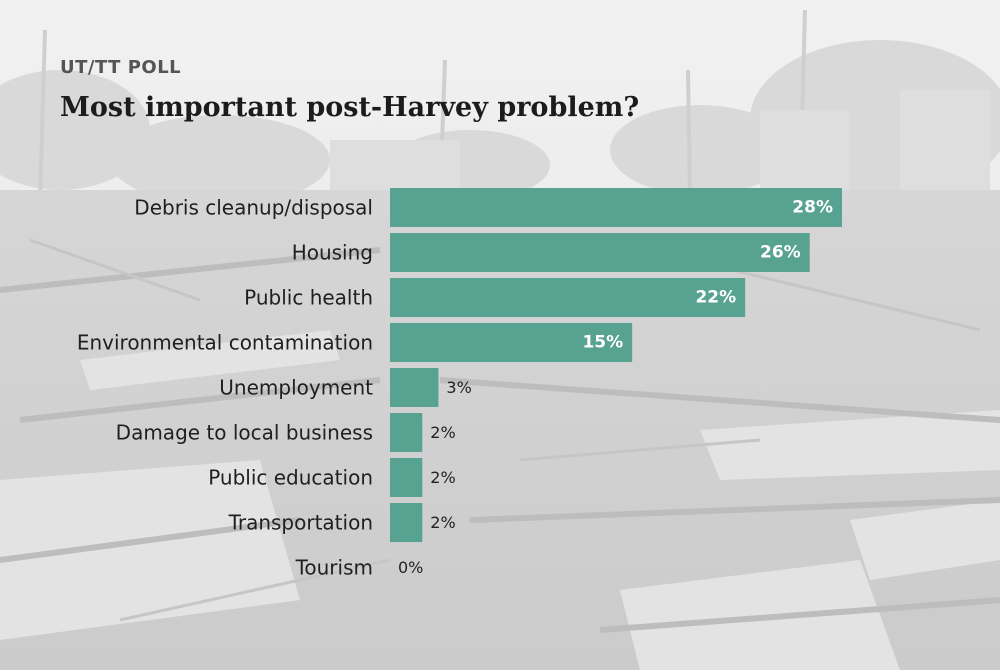  I want to click on category-label: Housing, so click(332, 253).